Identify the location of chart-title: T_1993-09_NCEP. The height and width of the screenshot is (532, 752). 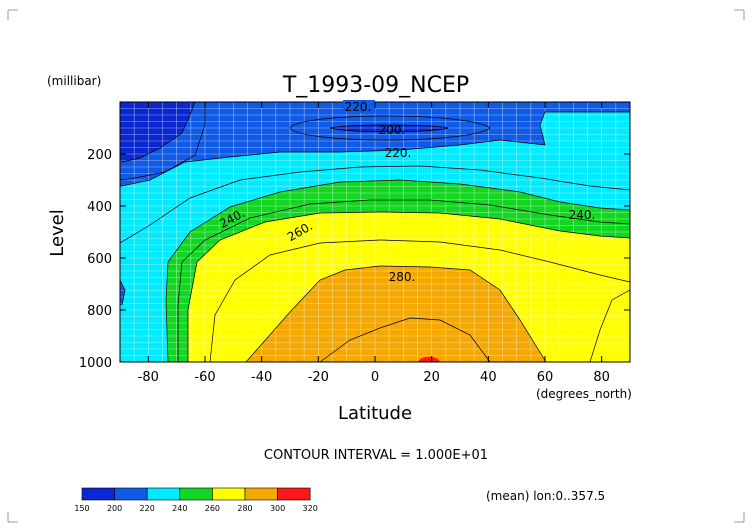
(375, 85).